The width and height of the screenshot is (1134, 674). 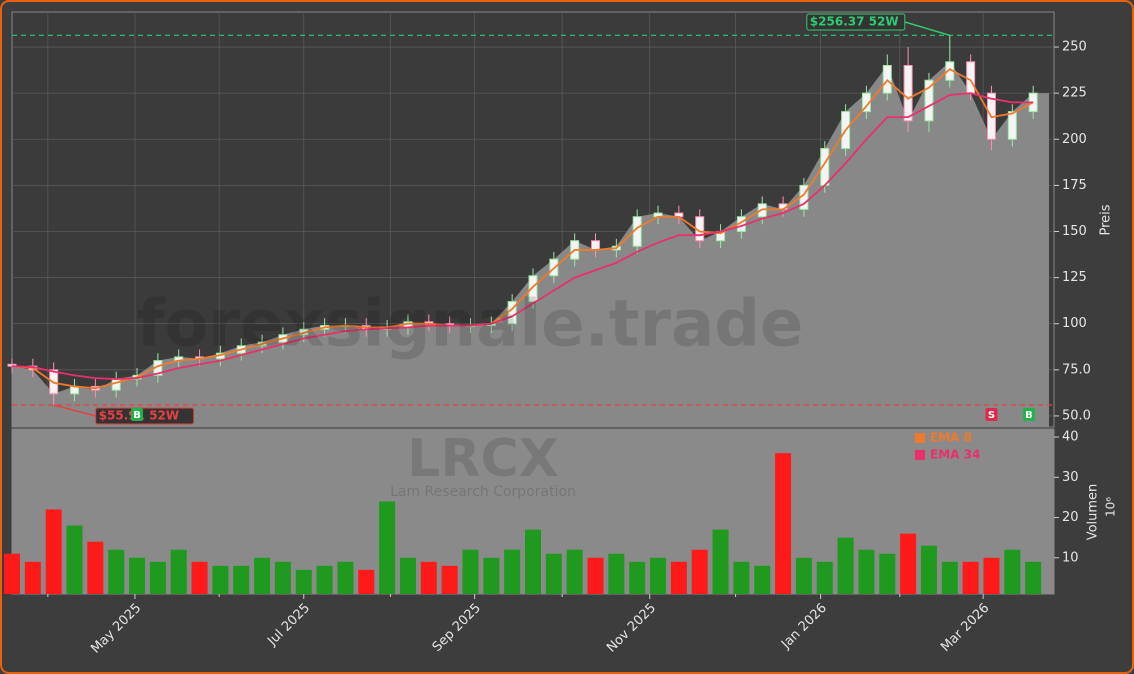 What do you see at coordinates (1074, 185) in the screenshot?
I see `y-tick-label: 175` at bounding box center [1074, 185].